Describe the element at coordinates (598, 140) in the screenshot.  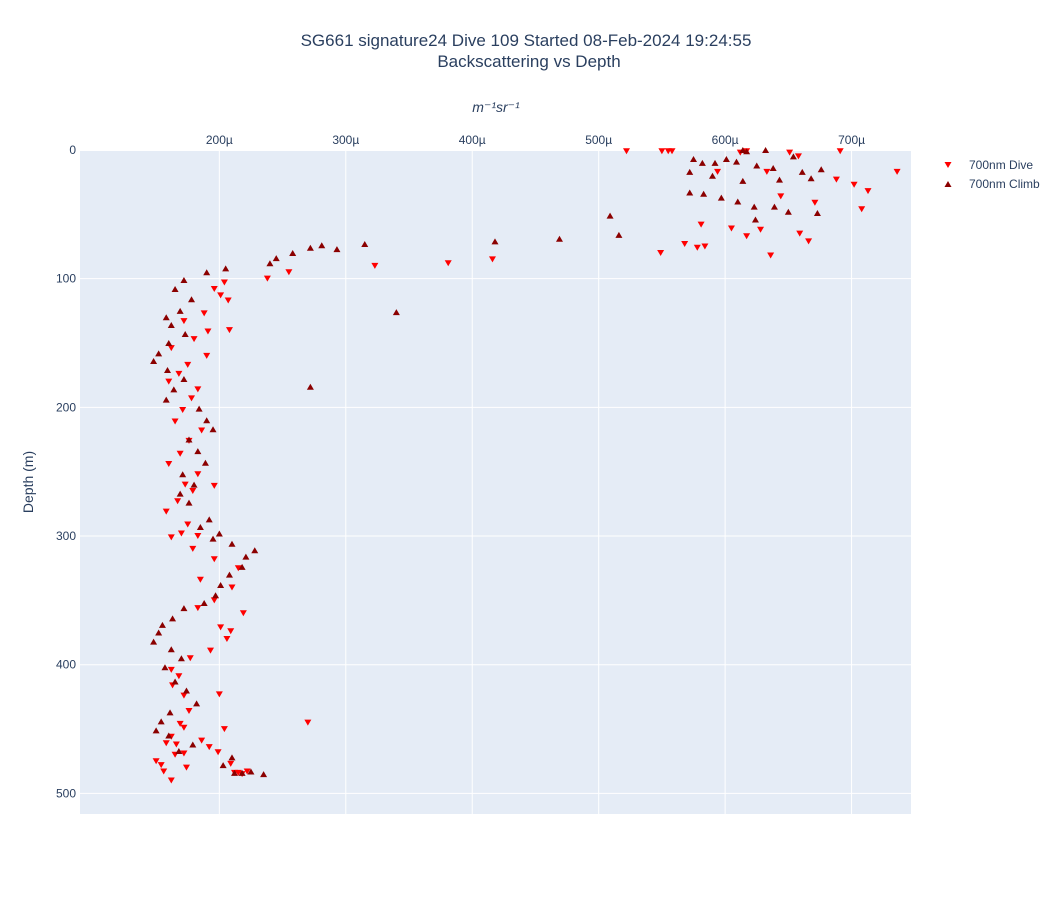
I see `x-tick-label: 500µ` at that location.